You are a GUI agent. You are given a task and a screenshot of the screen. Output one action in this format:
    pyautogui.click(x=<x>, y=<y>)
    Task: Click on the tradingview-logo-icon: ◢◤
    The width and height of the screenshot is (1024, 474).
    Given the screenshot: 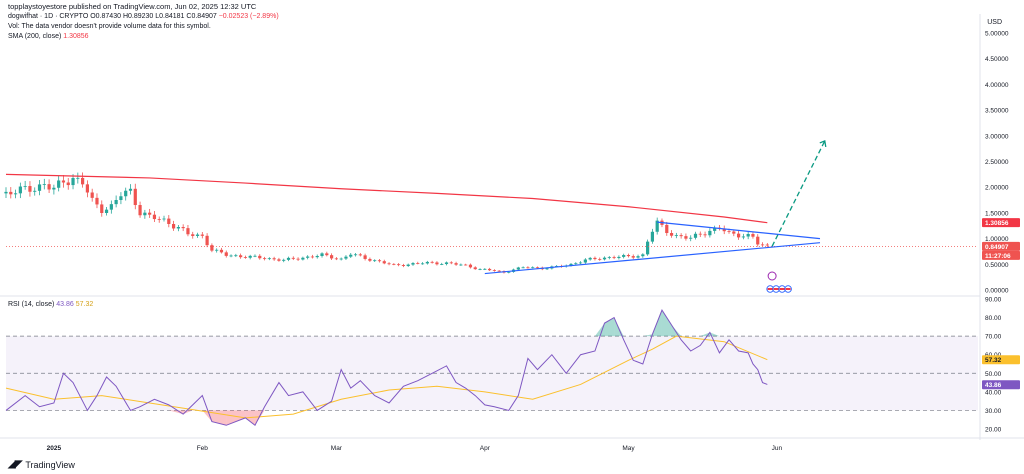 What is the action you would take?
    pyautogui.click(x=15, y=464)
    